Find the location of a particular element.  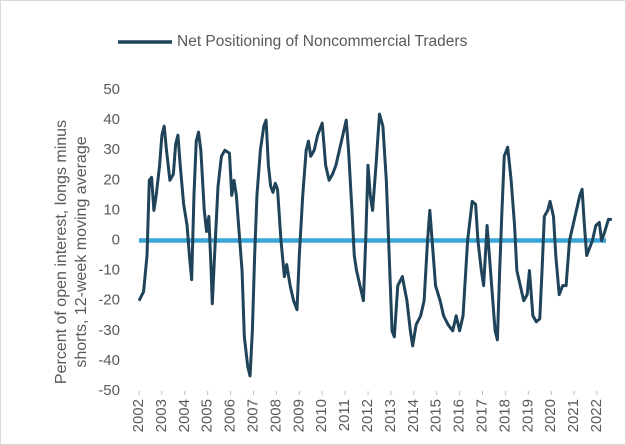

y-tick-label: 50 is located at coordinates (111, 89).